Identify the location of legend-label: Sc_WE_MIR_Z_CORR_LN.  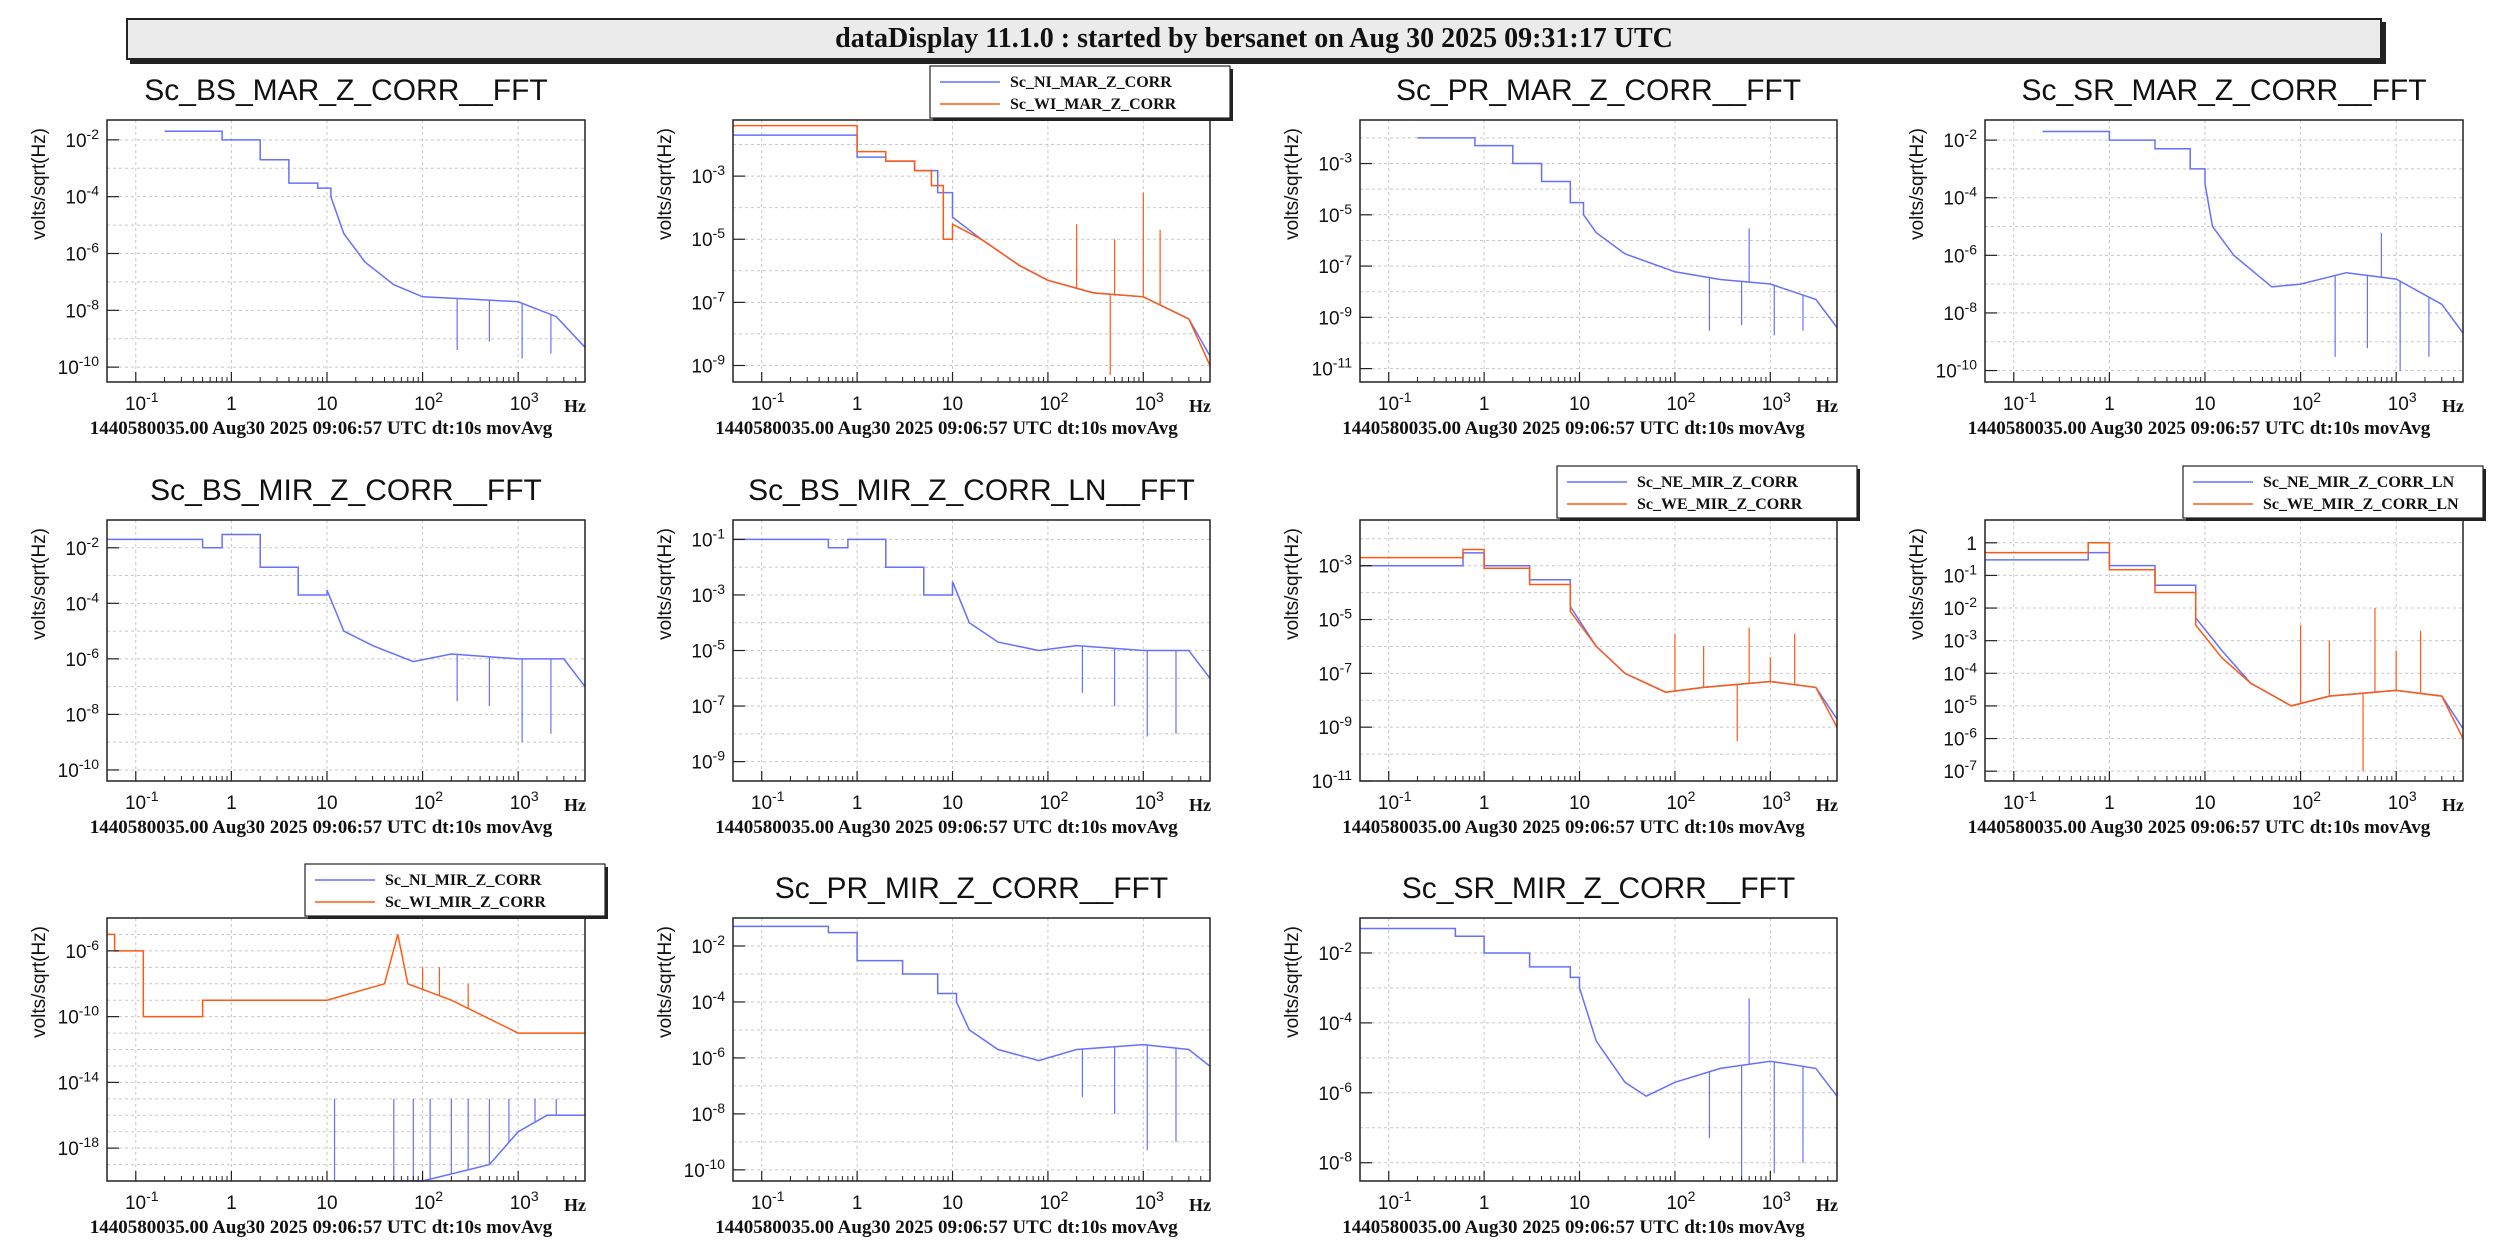
(2361, 504).